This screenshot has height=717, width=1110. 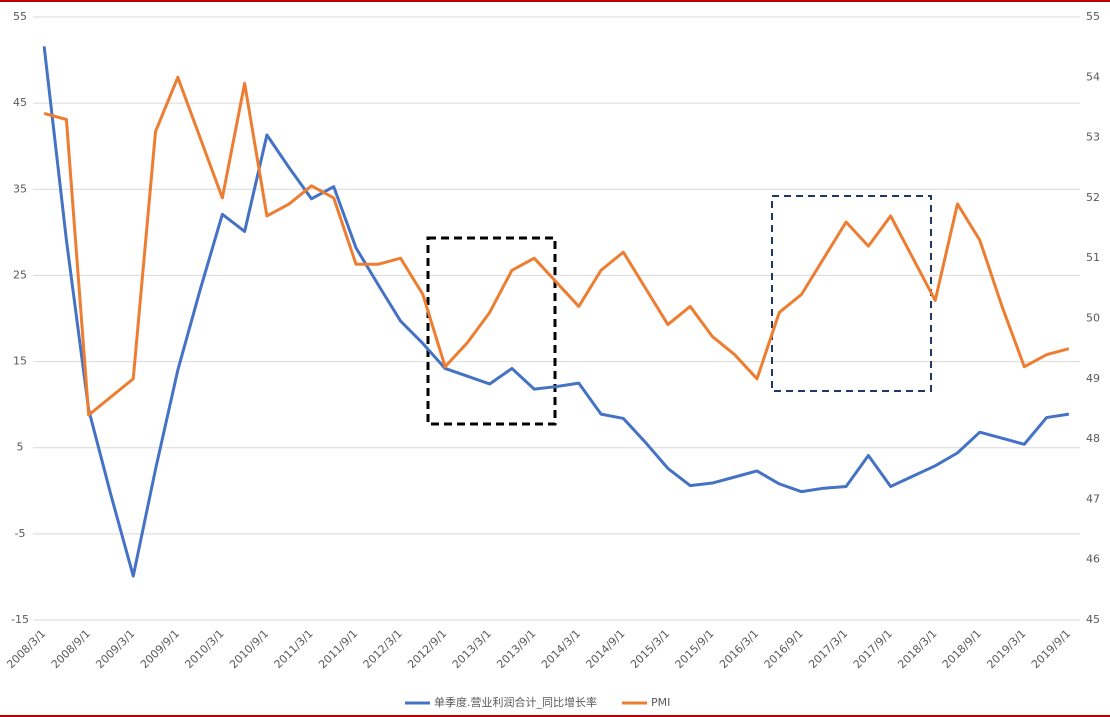 I want to click on y-tick-label: 25, so click(x=20, y=274).